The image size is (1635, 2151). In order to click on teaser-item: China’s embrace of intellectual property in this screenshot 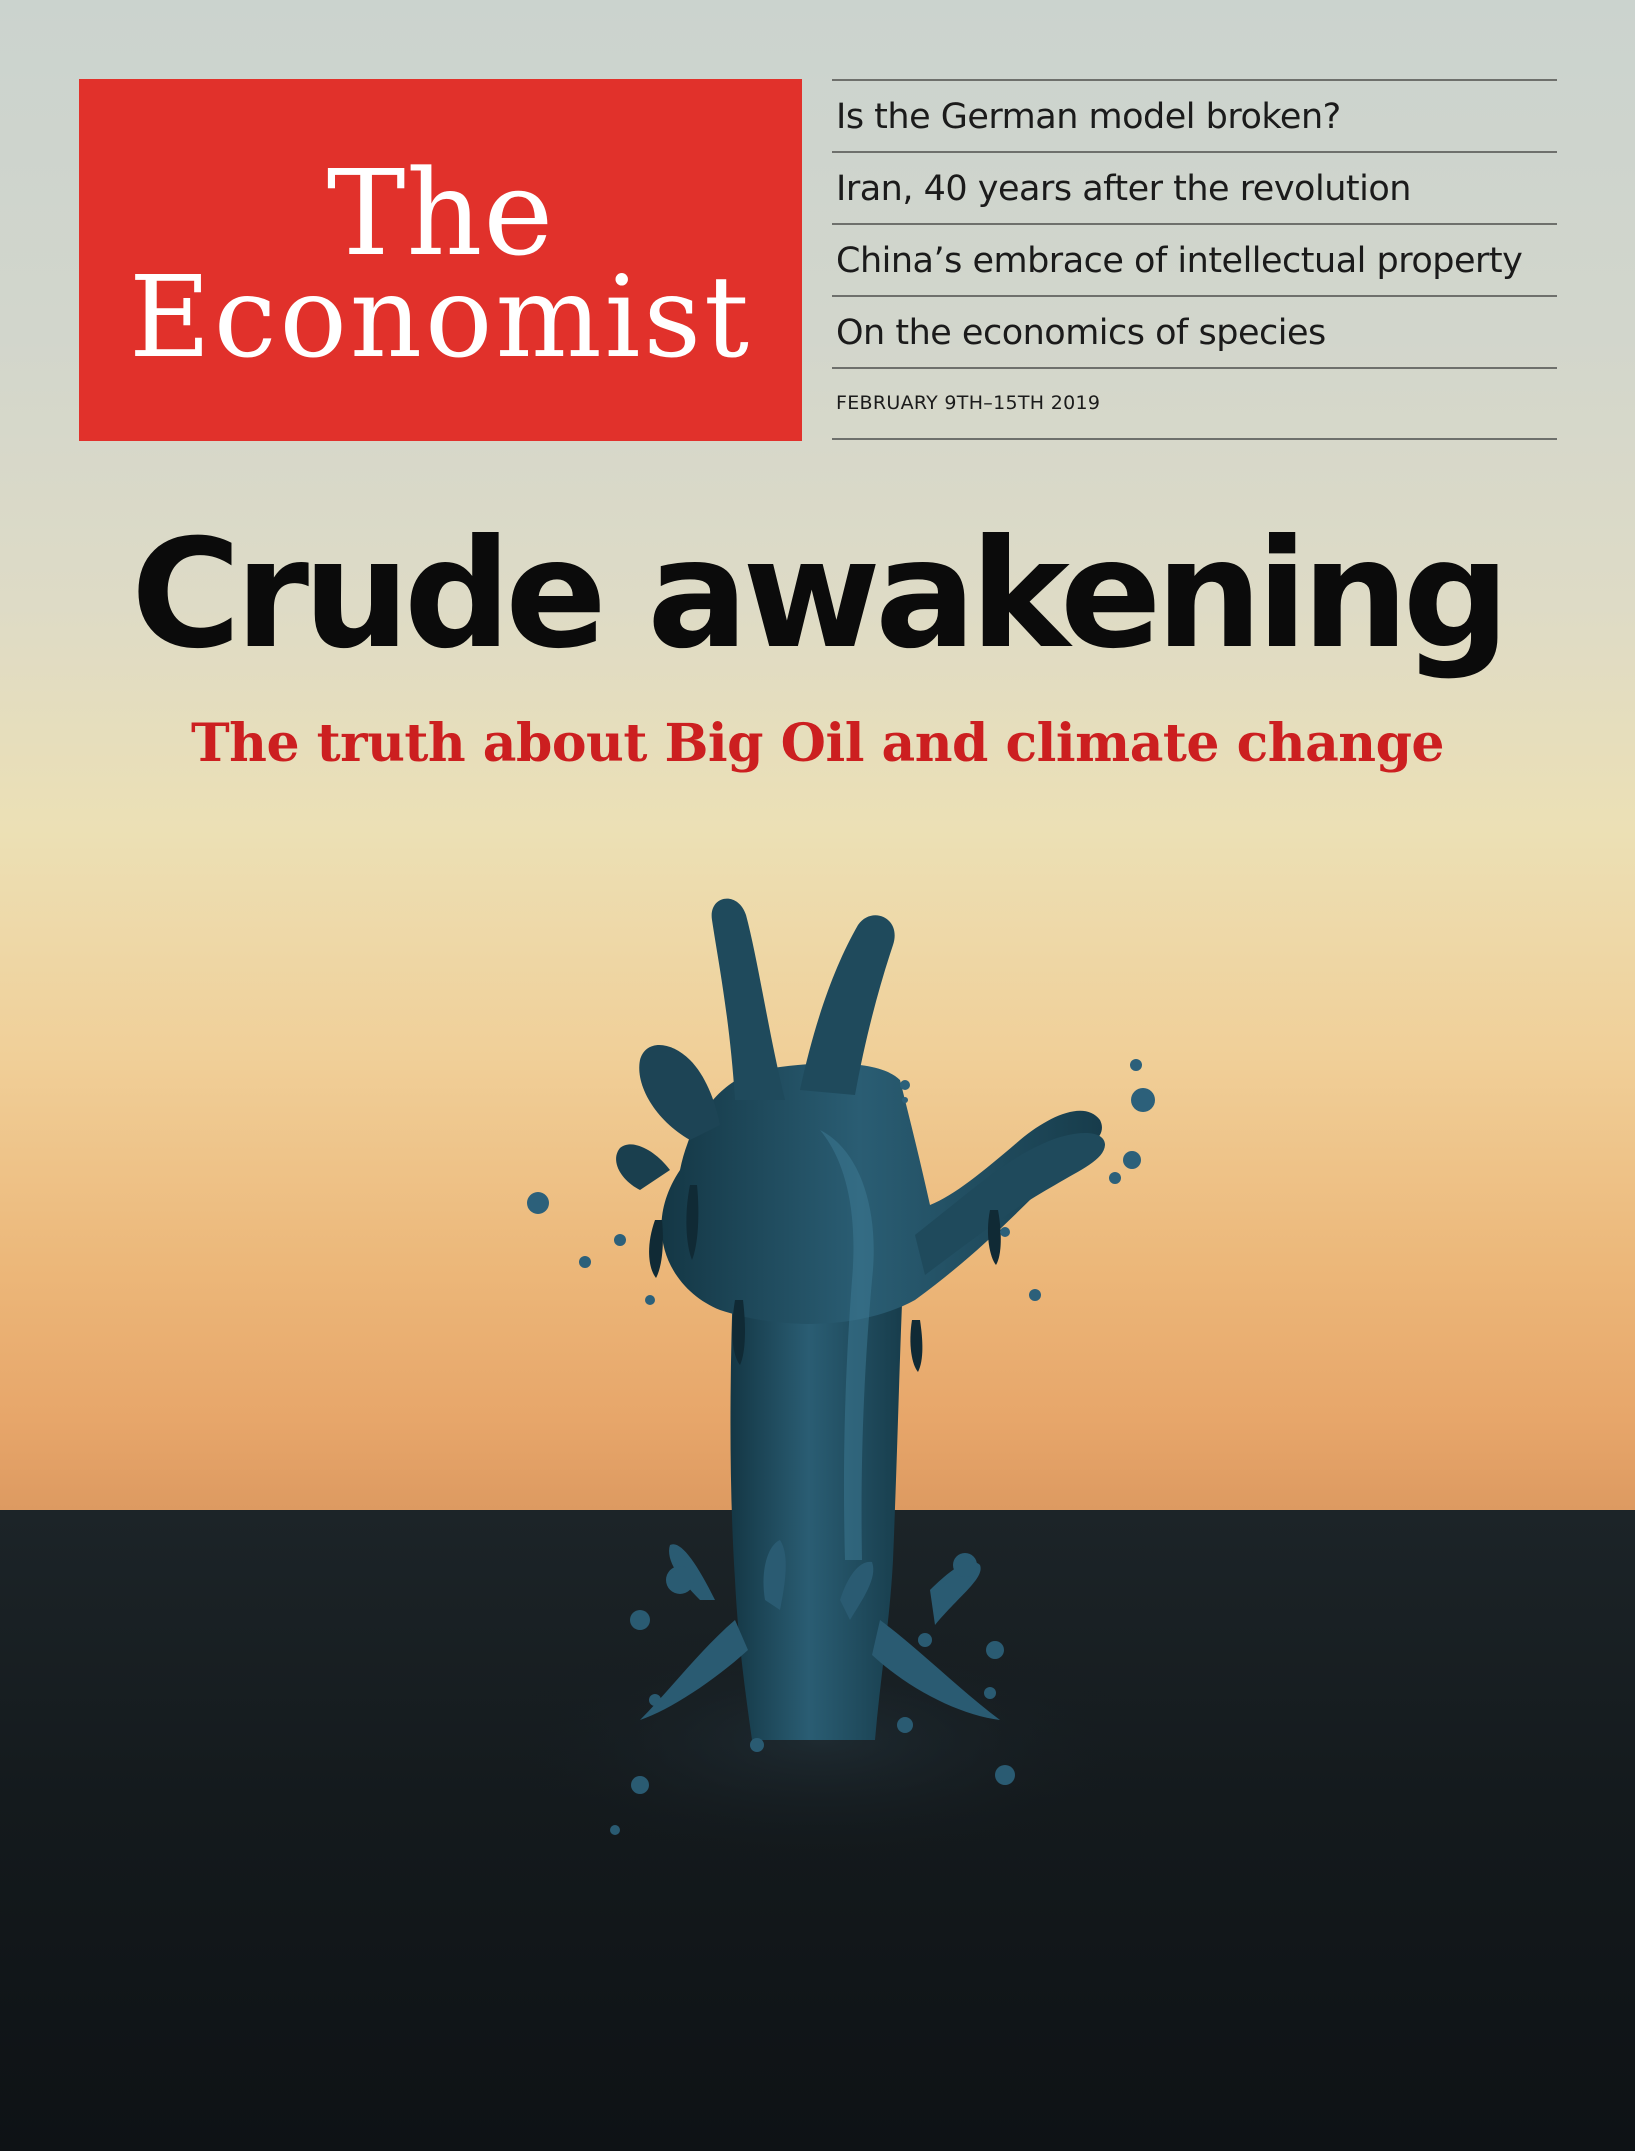, I will do `click(1179, 261)`.